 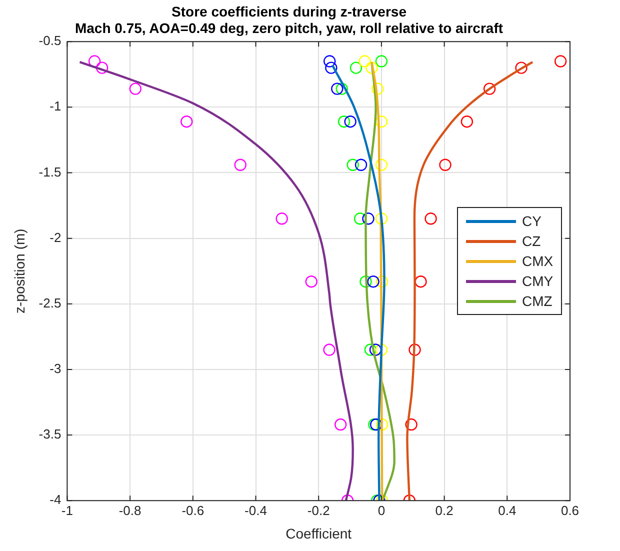 I want to click on y-tick-label: -3.5, so click(x=50, y=434).